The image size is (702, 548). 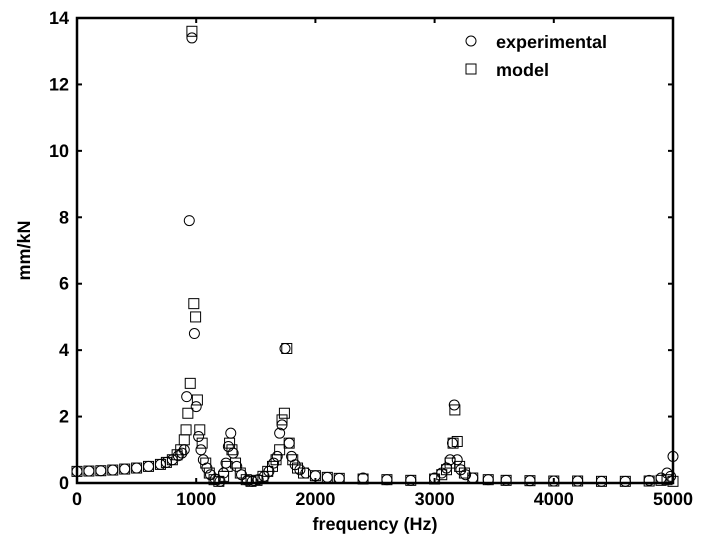 What do you see at coordinates (58, 84) in the screenshot?
I see `y-tick-label: 12` at bounding box center [58, 84].